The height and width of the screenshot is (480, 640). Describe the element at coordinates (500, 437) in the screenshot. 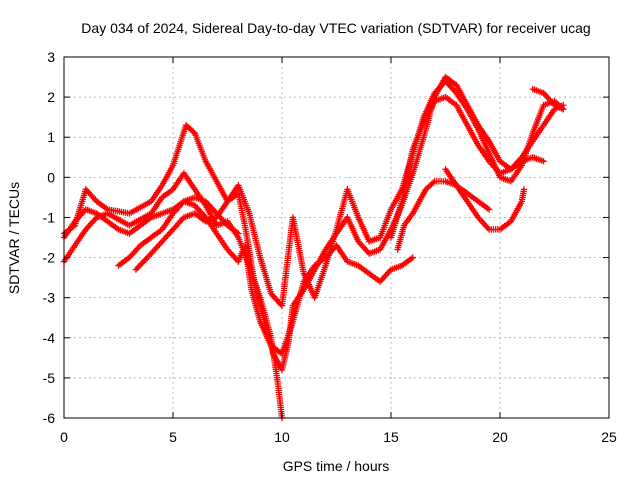

I see `x-tick-label: 20` at that location.